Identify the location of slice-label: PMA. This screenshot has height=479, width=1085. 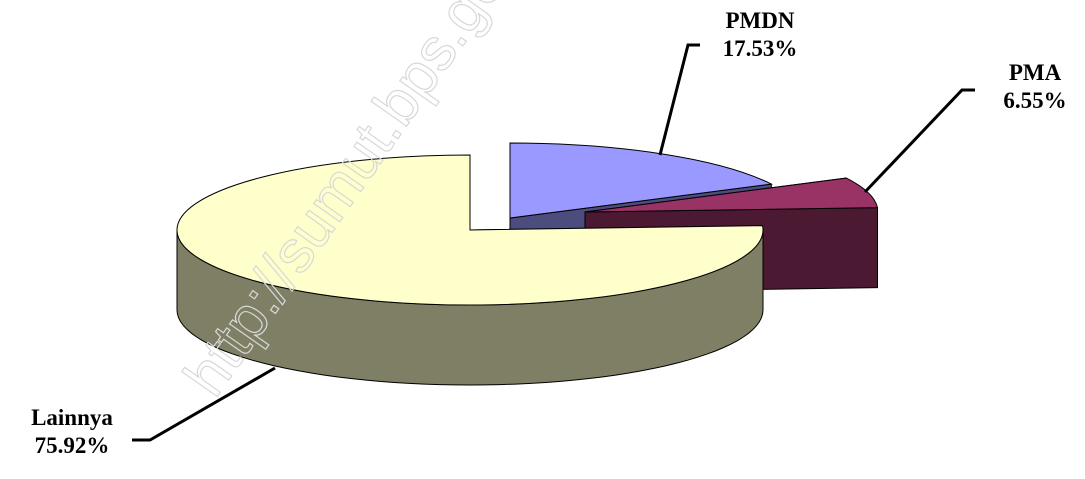
(1035, 72).